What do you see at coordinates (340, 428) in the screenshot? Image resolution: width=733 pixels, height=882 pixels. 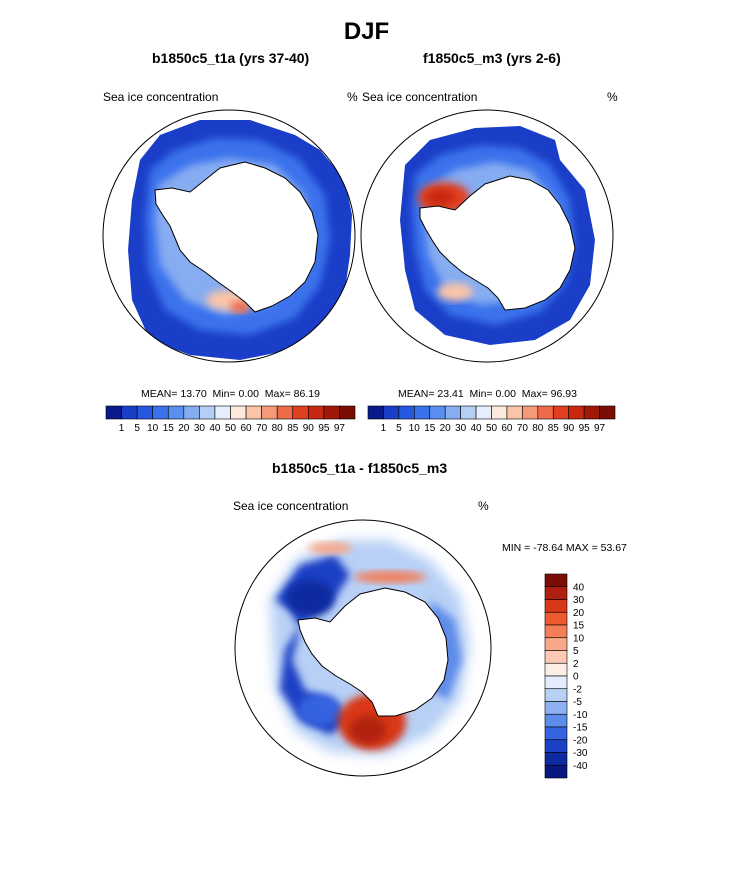 I see `panel-1-colorbar-tick-label: 97` at bounding box center [340, 428].